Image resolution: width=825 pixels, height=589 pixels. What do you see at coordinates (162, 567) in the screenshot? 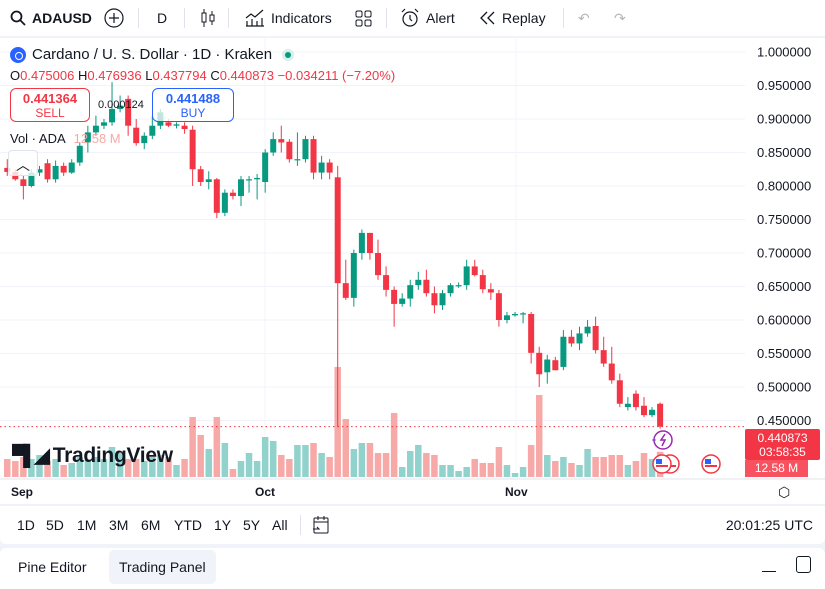
I see `tab-trading-panel: Trading Panel` at bounding box center [162, 567].